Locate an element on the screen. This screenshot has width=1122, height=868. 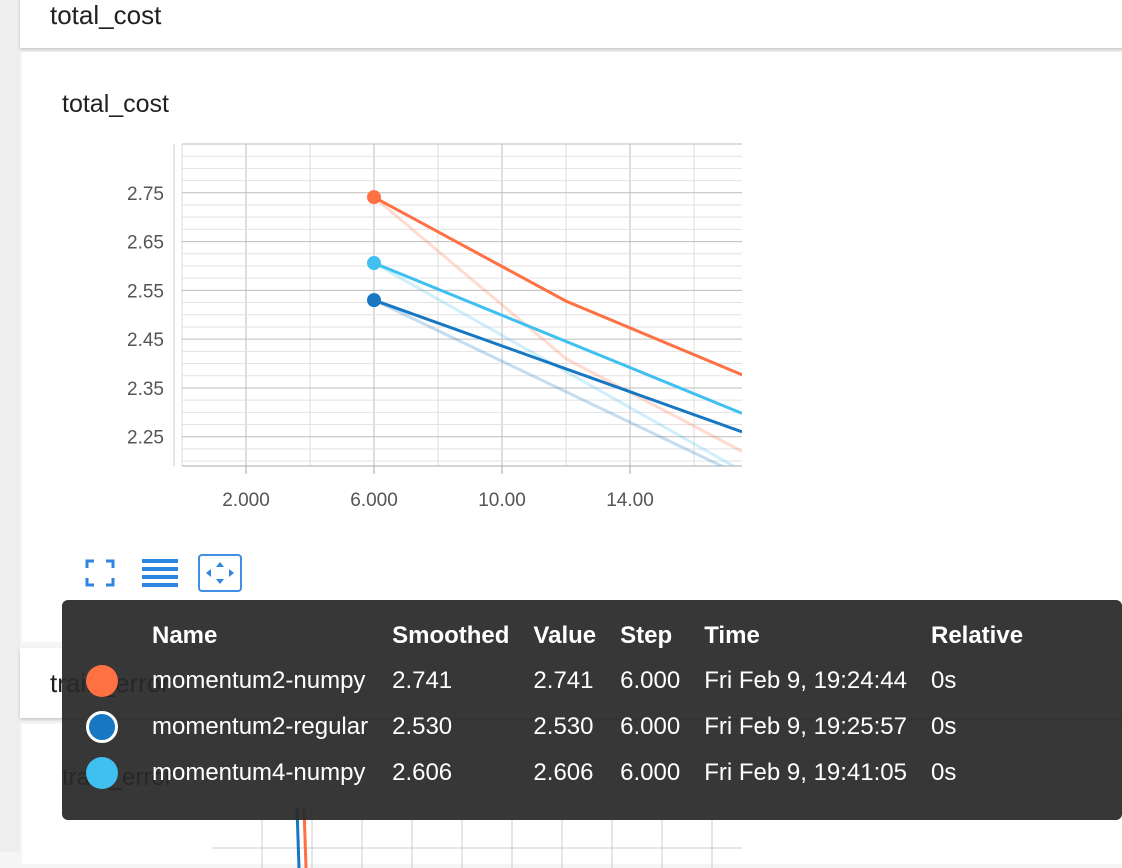
x-tick-label: 14.00 is located at coordinates (630, 500).